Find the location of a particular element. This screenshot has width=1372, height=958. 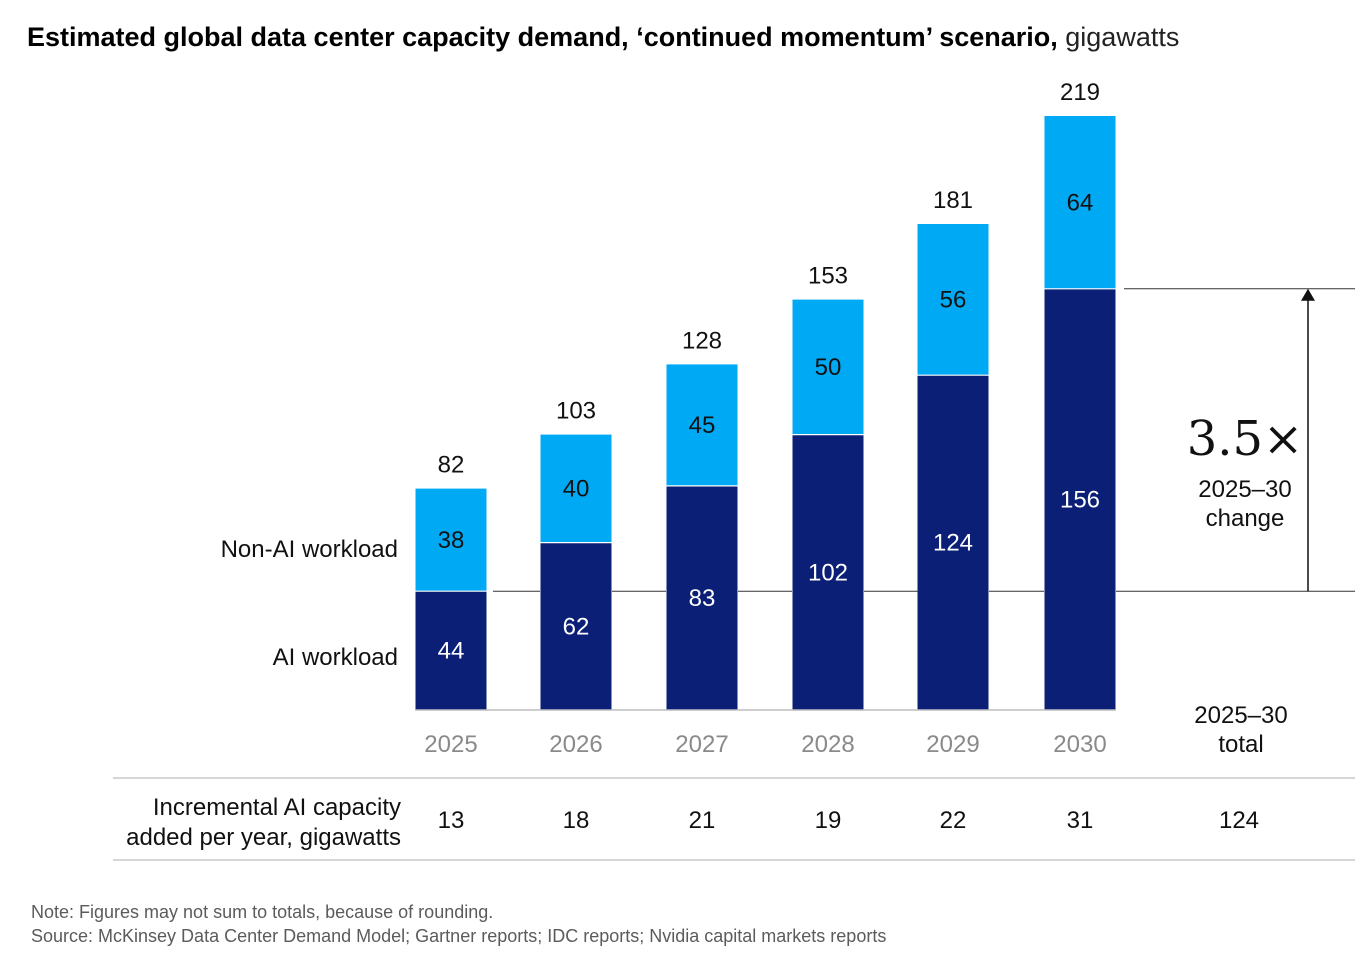

table-value-2025: 13 is located at coordinates (451, 820).